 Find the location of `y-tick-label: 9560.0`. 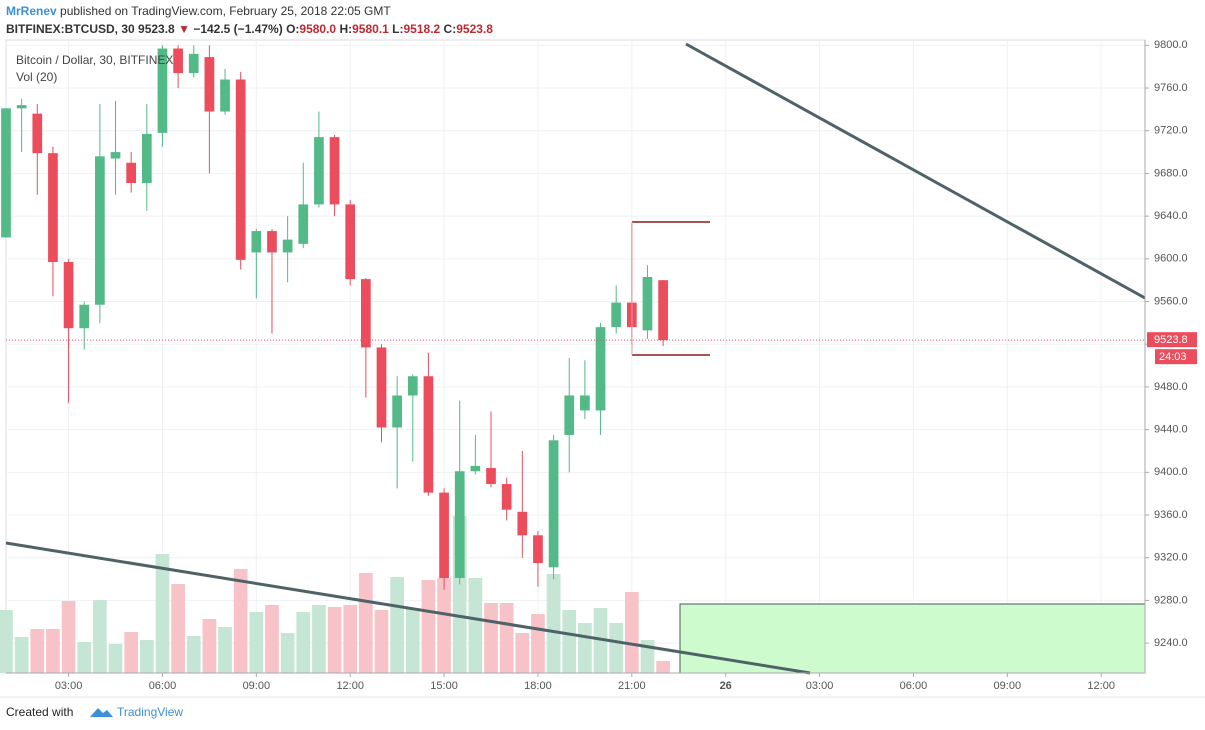

y-tick-label: 9560.0 is located at coordinates (1171, 301).